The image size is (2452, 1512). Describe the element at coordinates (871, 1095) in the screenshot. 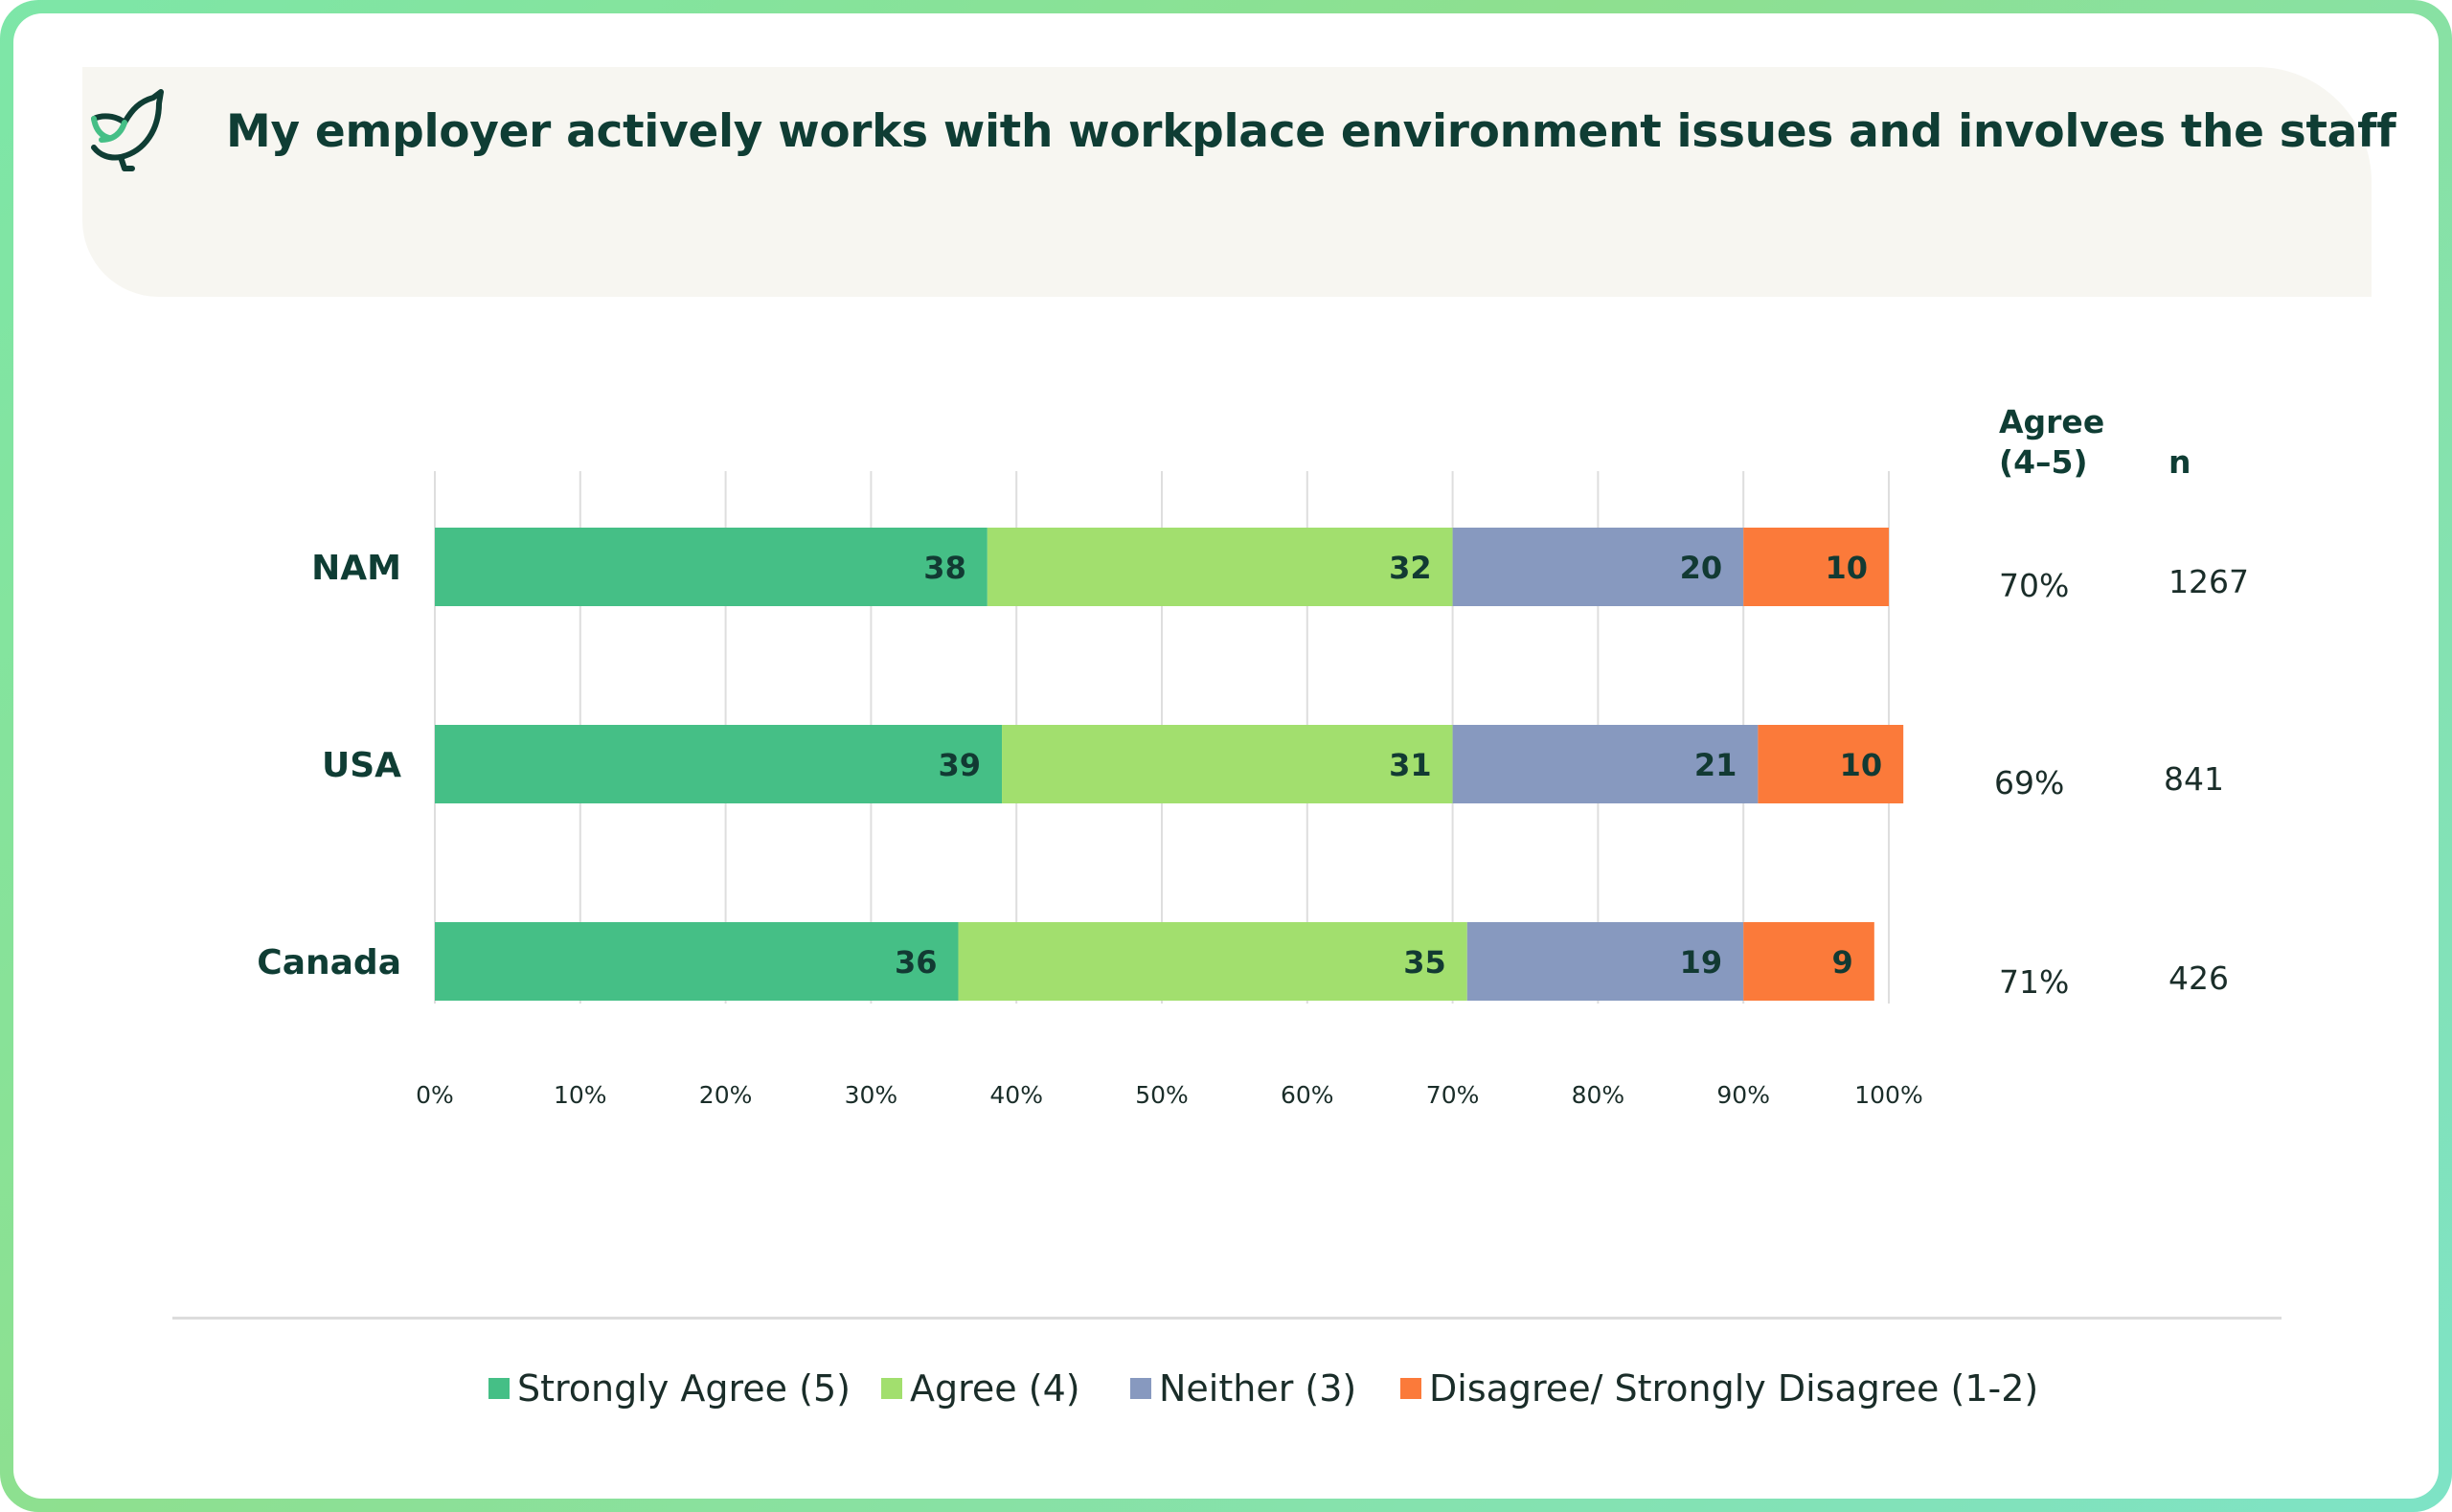

I see `x-tick-label: 30%` at that location.